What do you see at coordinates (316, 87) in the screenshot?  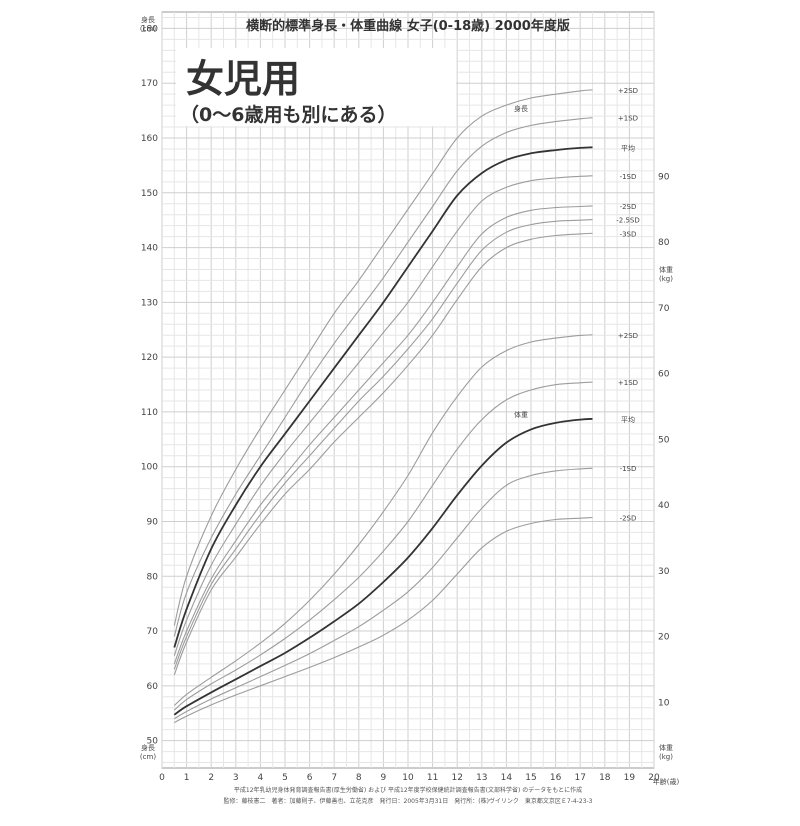 I see `headline-backdrop` at bounding box center [316, 87].